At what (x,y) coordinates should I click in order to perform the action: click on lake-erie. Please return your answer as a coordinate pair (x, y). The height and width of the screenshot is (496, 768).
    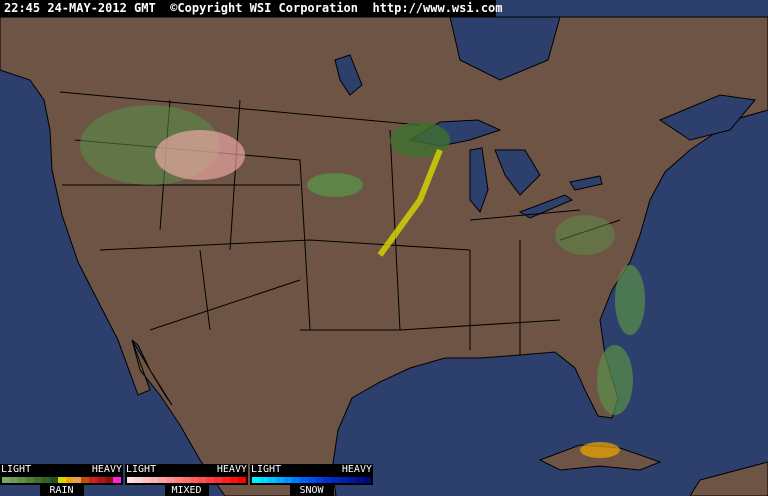
    Looking at the image, I should click on (546, 206).